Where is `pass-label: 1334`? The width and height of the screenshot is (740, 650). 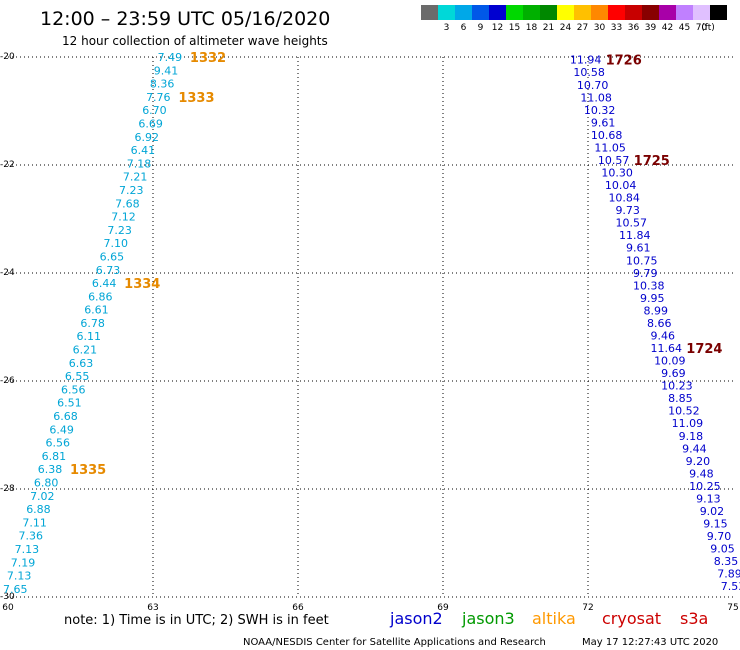
pass-label: 1334 is located at coordinates (142, 284).